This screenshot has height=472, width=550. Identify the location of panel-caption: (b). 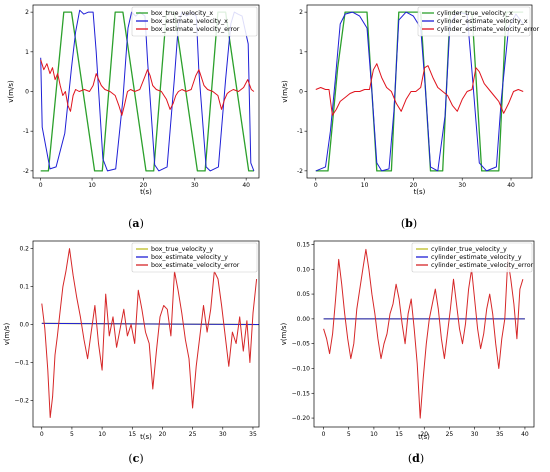
(409, 223).